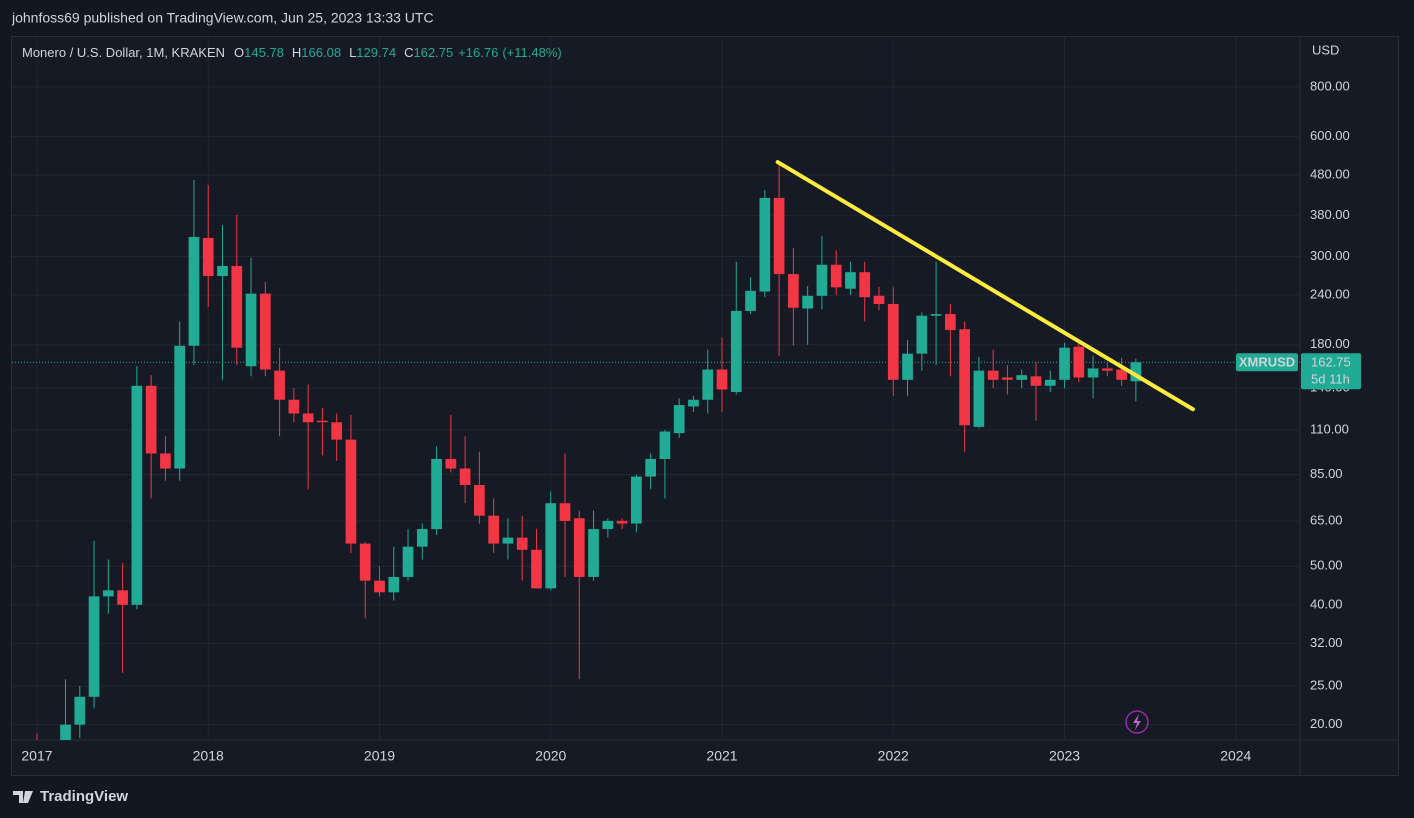 Image resolution: width=1414 pixels, height=818 pixels. Describe the element at coordinates (264, 52) in the screenshot. I see `legend-value: 145.78` at that location.